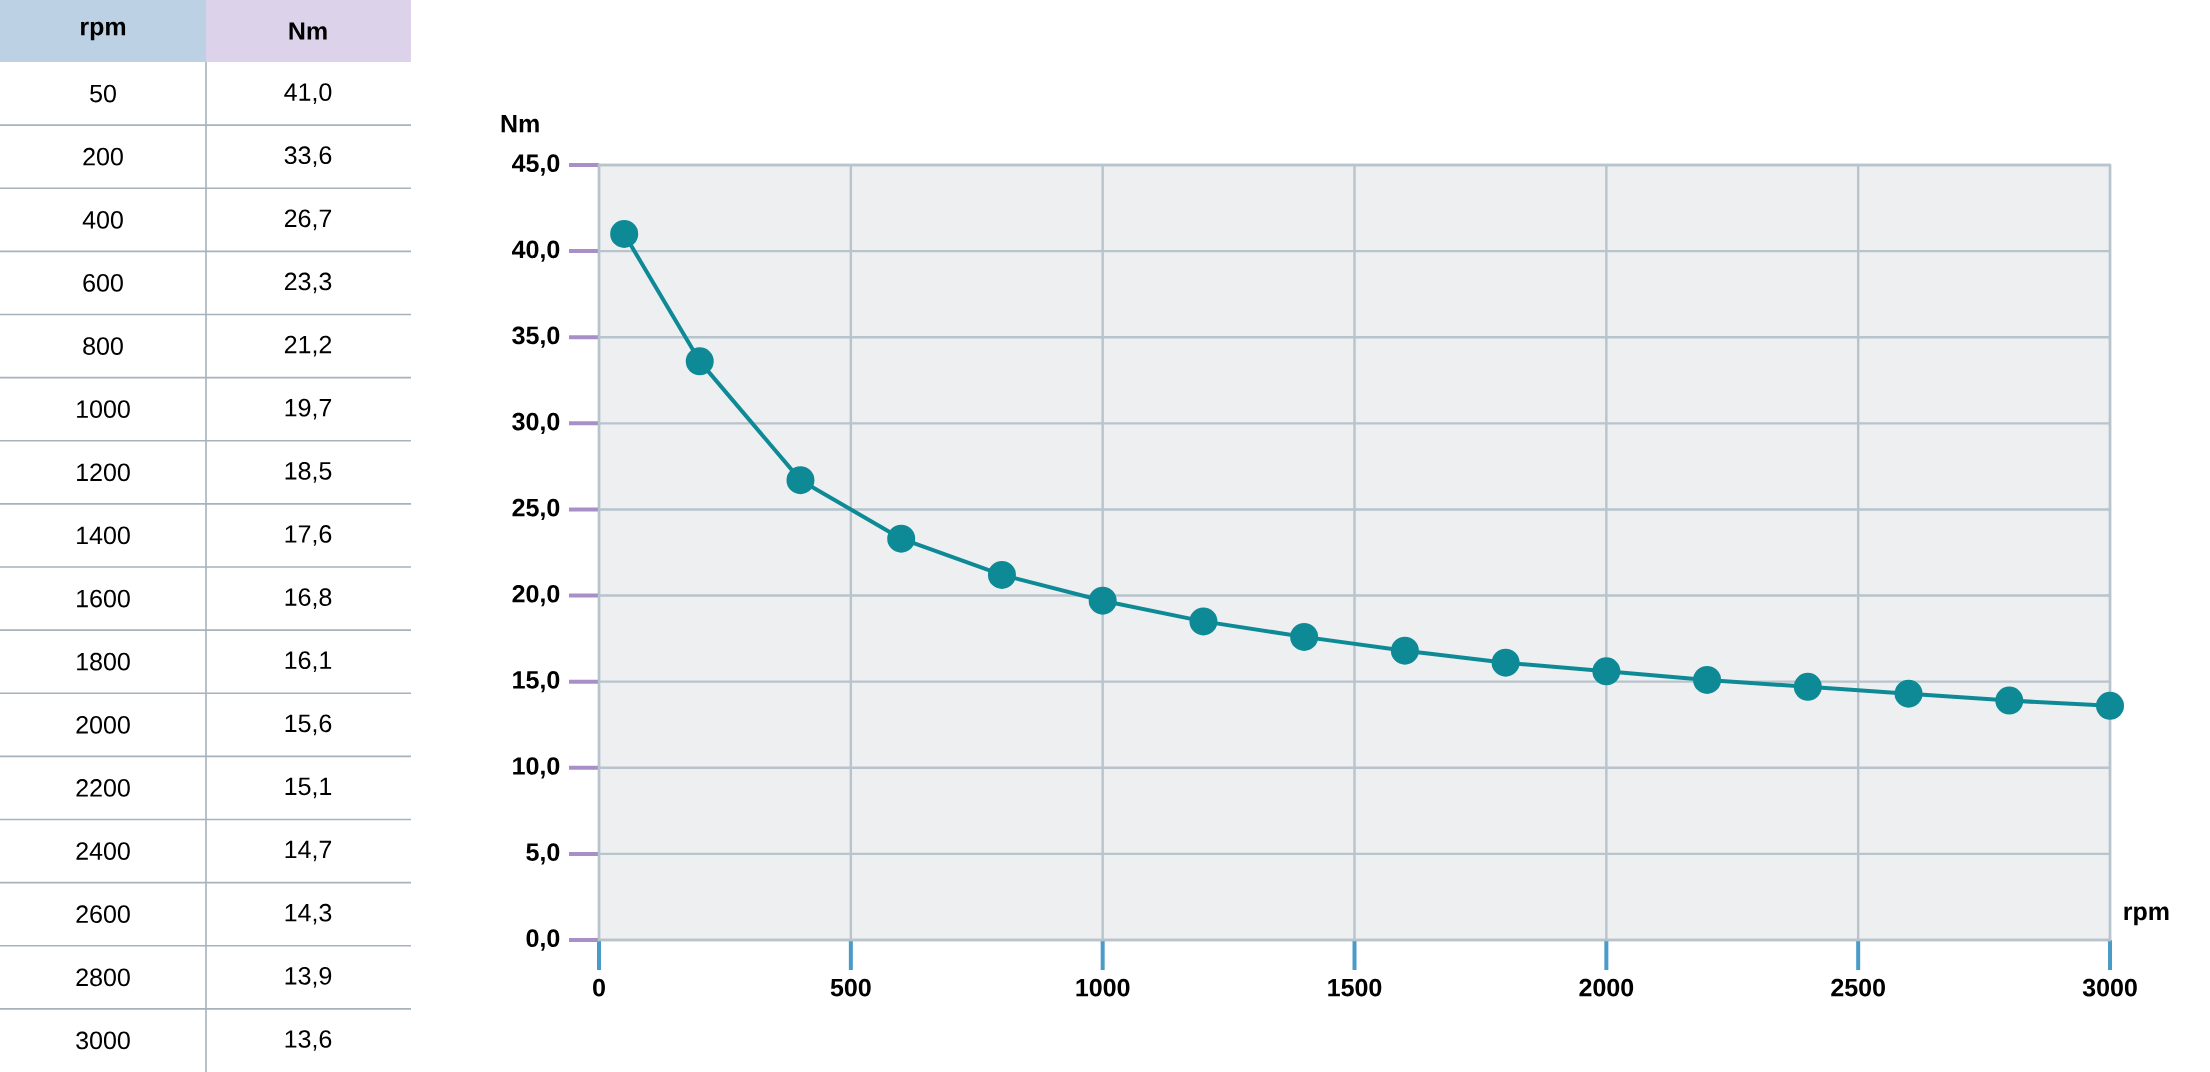  Describe the element at coordinates (103, 346) in the screenshot. I see `text: 800` at that location.